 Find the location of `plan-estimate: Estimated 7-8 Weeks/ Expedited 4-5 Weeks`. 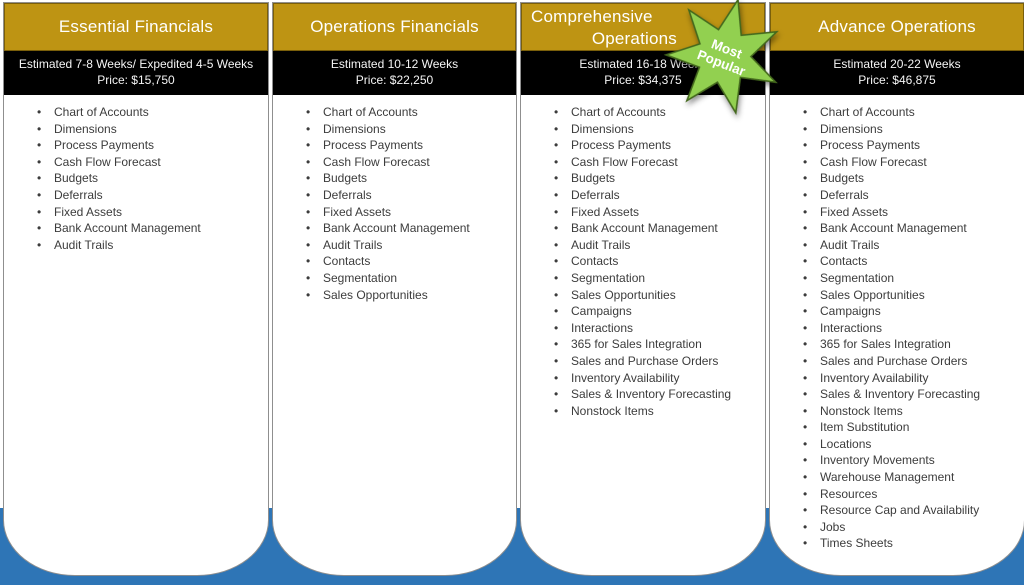

plan-estimate: Estimated 7-8 Weeks/ Expedited 4-5 Weeks is located at coordinates (136, 64).